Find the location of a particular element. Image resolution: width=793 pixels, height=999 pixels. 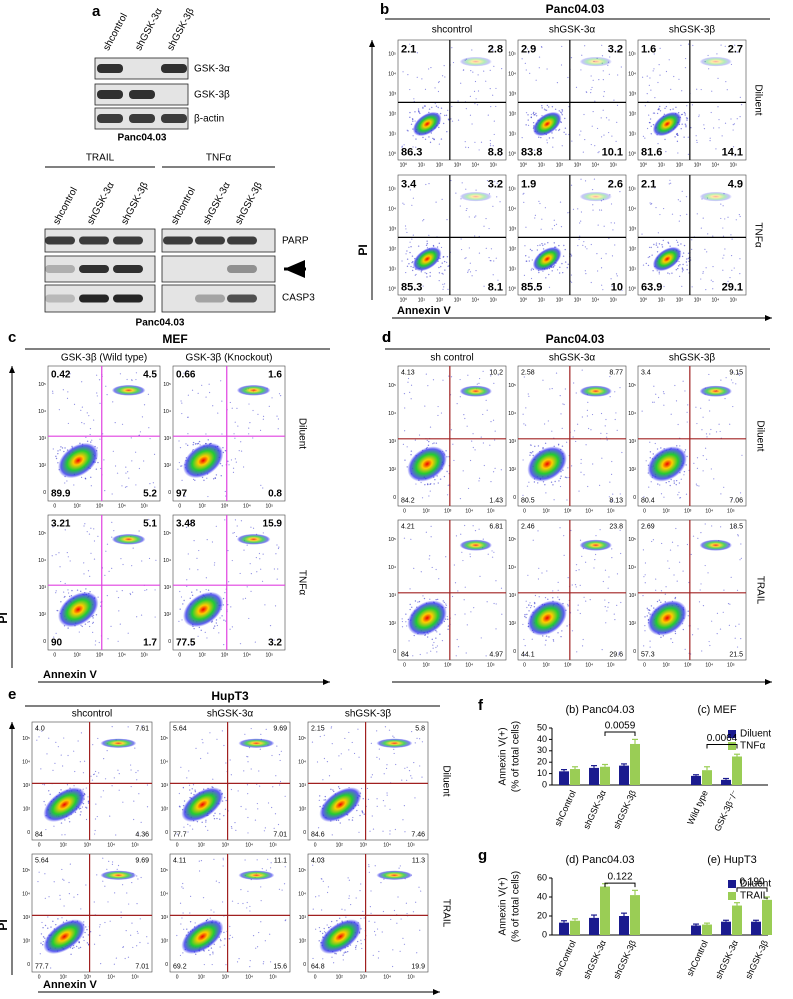

y-axis-title: Annexin V(+) is located at coordinates (503, 756).